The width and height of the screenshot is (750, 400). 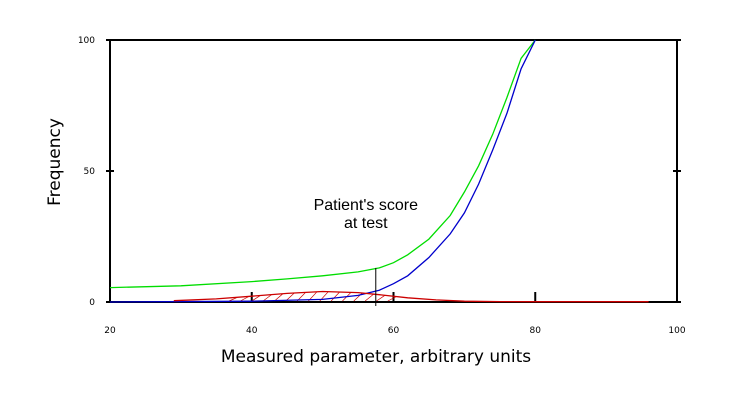 What do you see at coordinates (86, 41) in the screenshot?
I see `y-tick-label: 100` at bounding box center [86, 41].